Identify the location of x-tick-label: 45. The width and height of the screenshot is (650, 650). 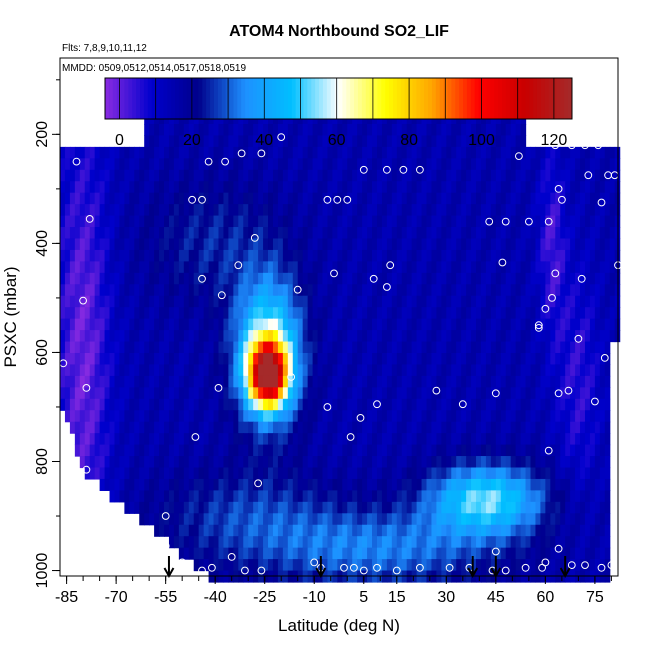
(496, 597).